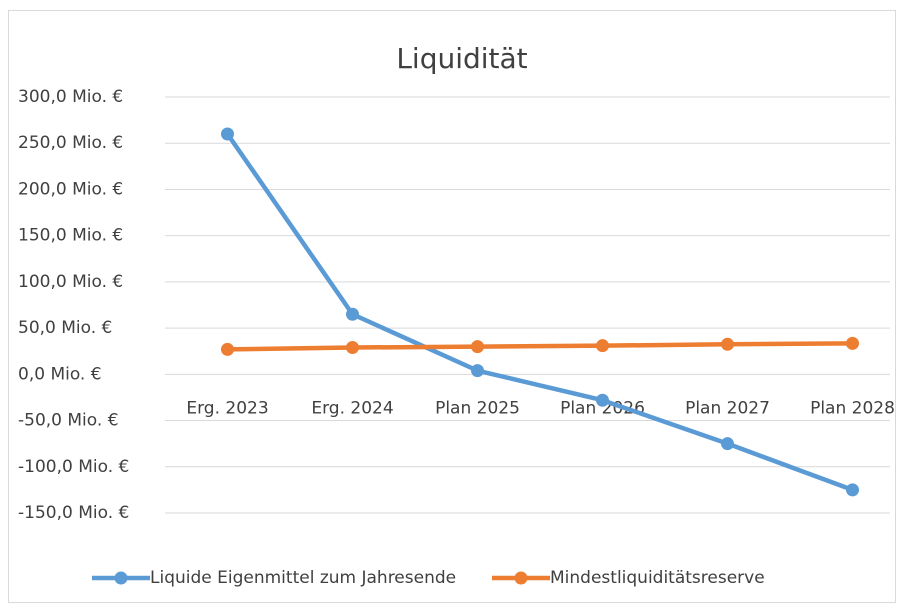  Describe the element at coordinates (73, 467) in the screenshot. I see `y-tick-label: -100,0 Mio. €` at that location.